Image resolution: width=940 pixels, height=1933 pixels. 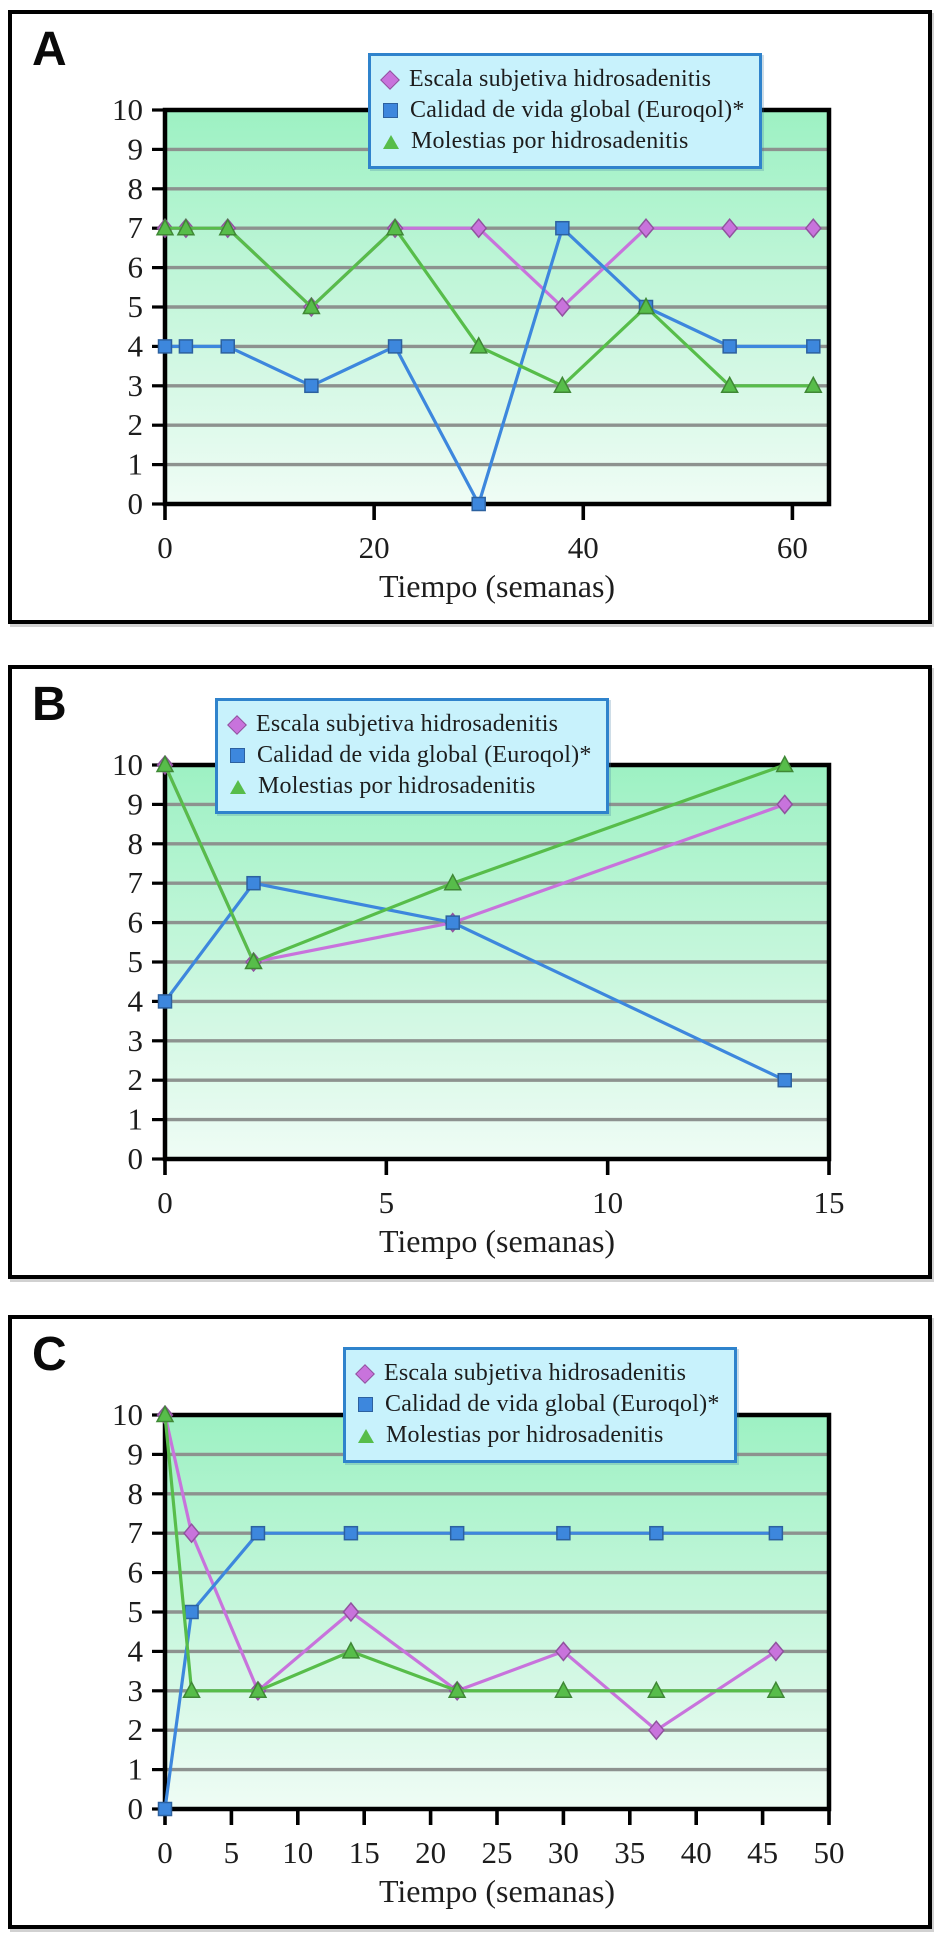 What do you see at coordinates (391, 141) in the screenshot?
I see `triangle-marker-icon` at bounding box center [391, 141].